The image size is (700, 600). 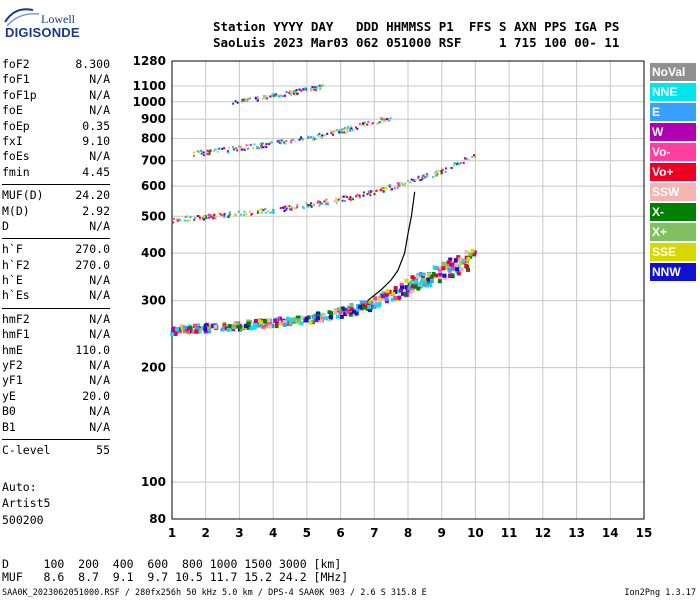 What do you see at coordinates (12, 349) in the screenshot?
I see `param-name: hmE` at bounding box center [12, 349].